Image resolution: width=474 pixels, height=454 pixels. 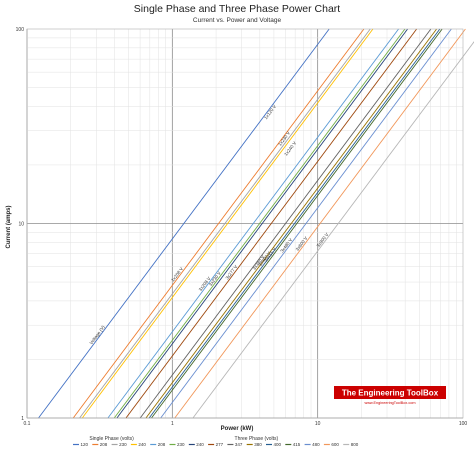 What do you see at coordinates (257, 439) in the screenshot?
I see `legend-group-three-phase: Three Phase (volts)` at bounding box center [257, 439].